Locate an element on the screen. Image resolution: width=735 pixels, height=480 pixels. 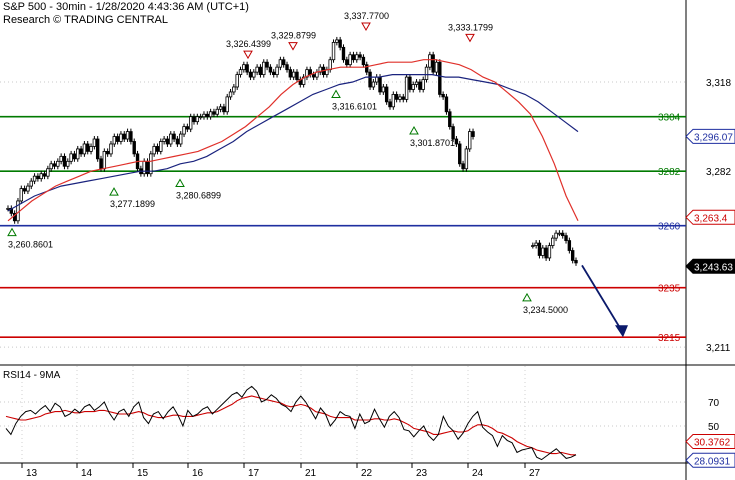
rsi-value-tag-label: 28.0931 is located at coordinates (712, 461).